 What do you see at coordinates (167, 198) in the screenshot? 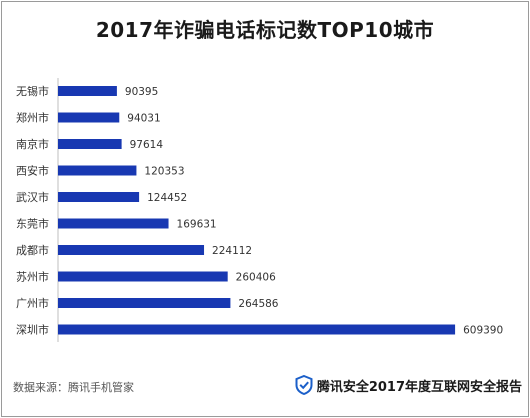
I see `value-label: 124452` at bounding box center [167, 198].